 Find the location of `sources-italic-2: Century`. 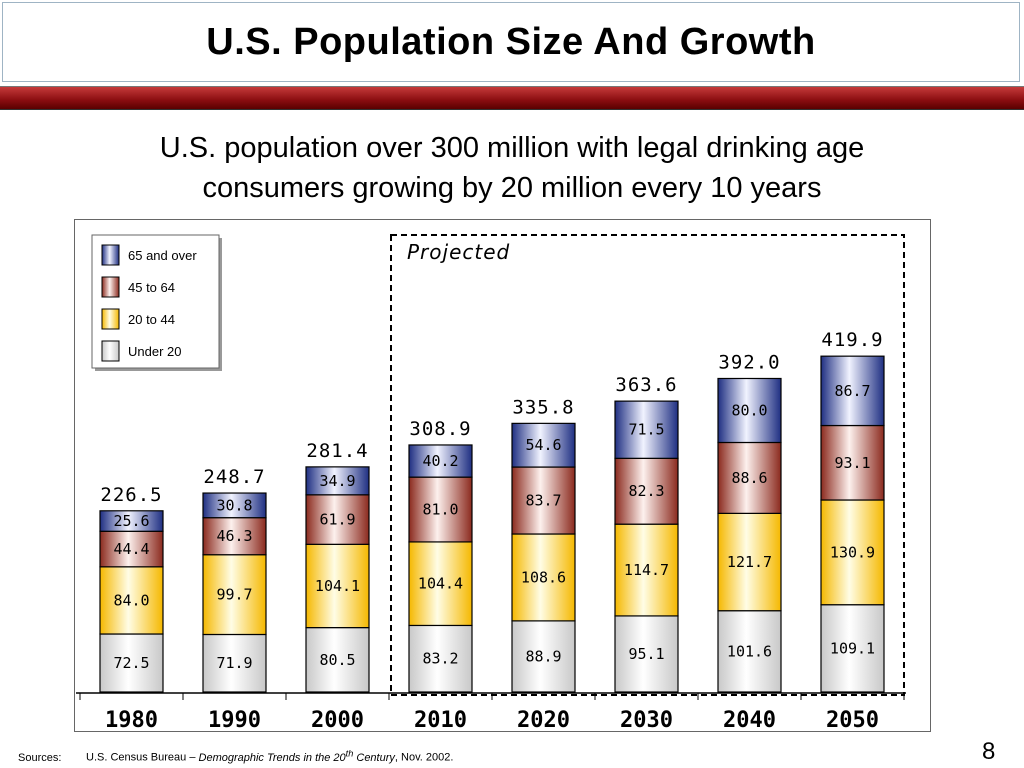

sources-italic-2: Century is located at coordinates (374, 757).